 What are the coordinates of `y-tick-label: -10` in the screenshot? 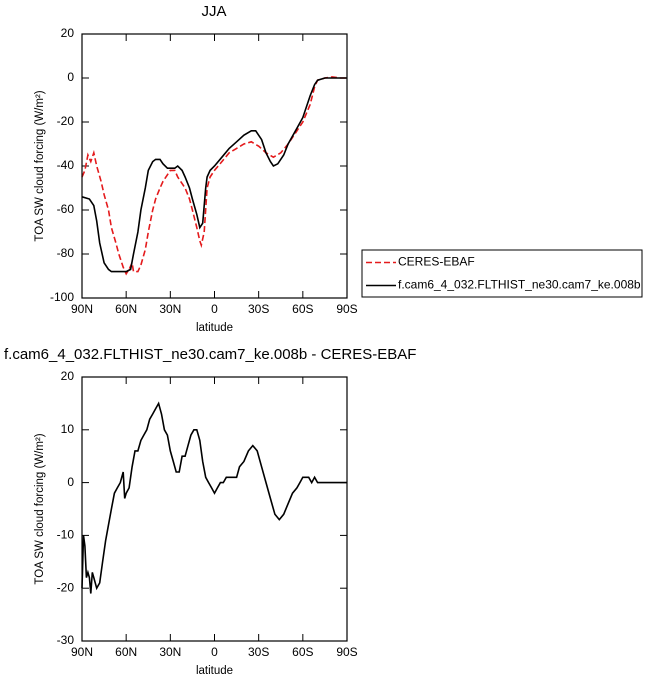 It's located at (66, 535).